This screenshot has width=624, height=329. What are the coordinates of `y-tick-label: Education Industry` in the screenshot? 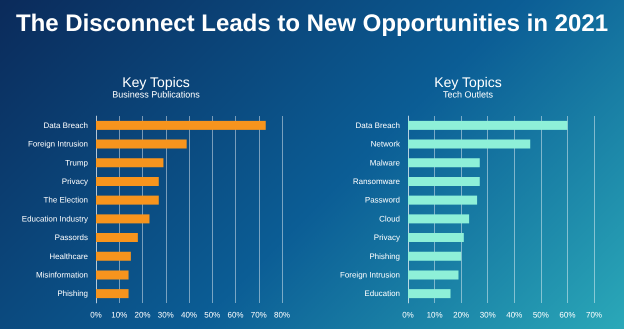 It's located at (55, 219).